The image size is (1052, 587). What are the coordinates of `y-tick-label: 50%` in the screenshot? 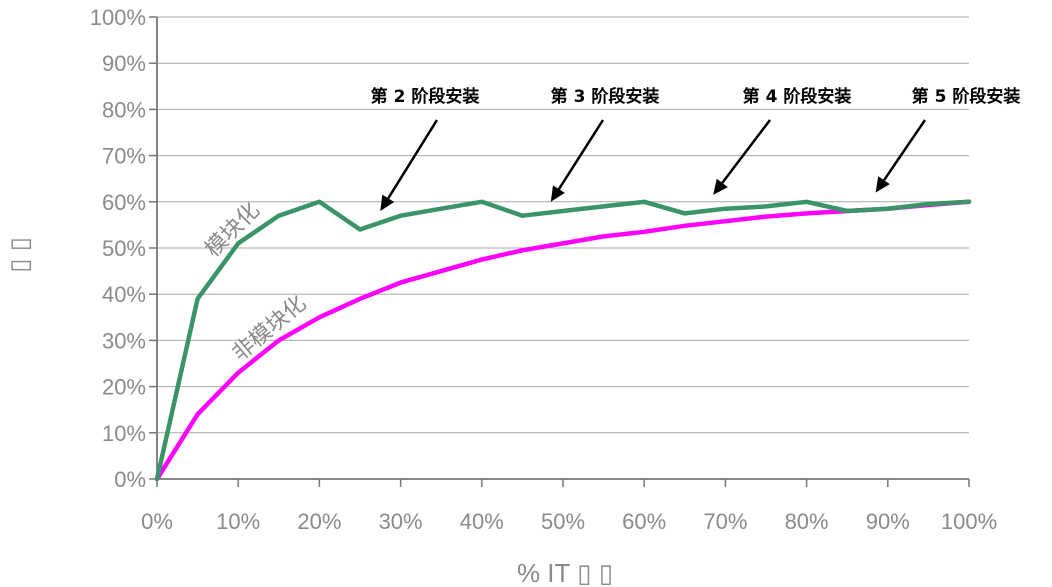 It's located at (124, 248).